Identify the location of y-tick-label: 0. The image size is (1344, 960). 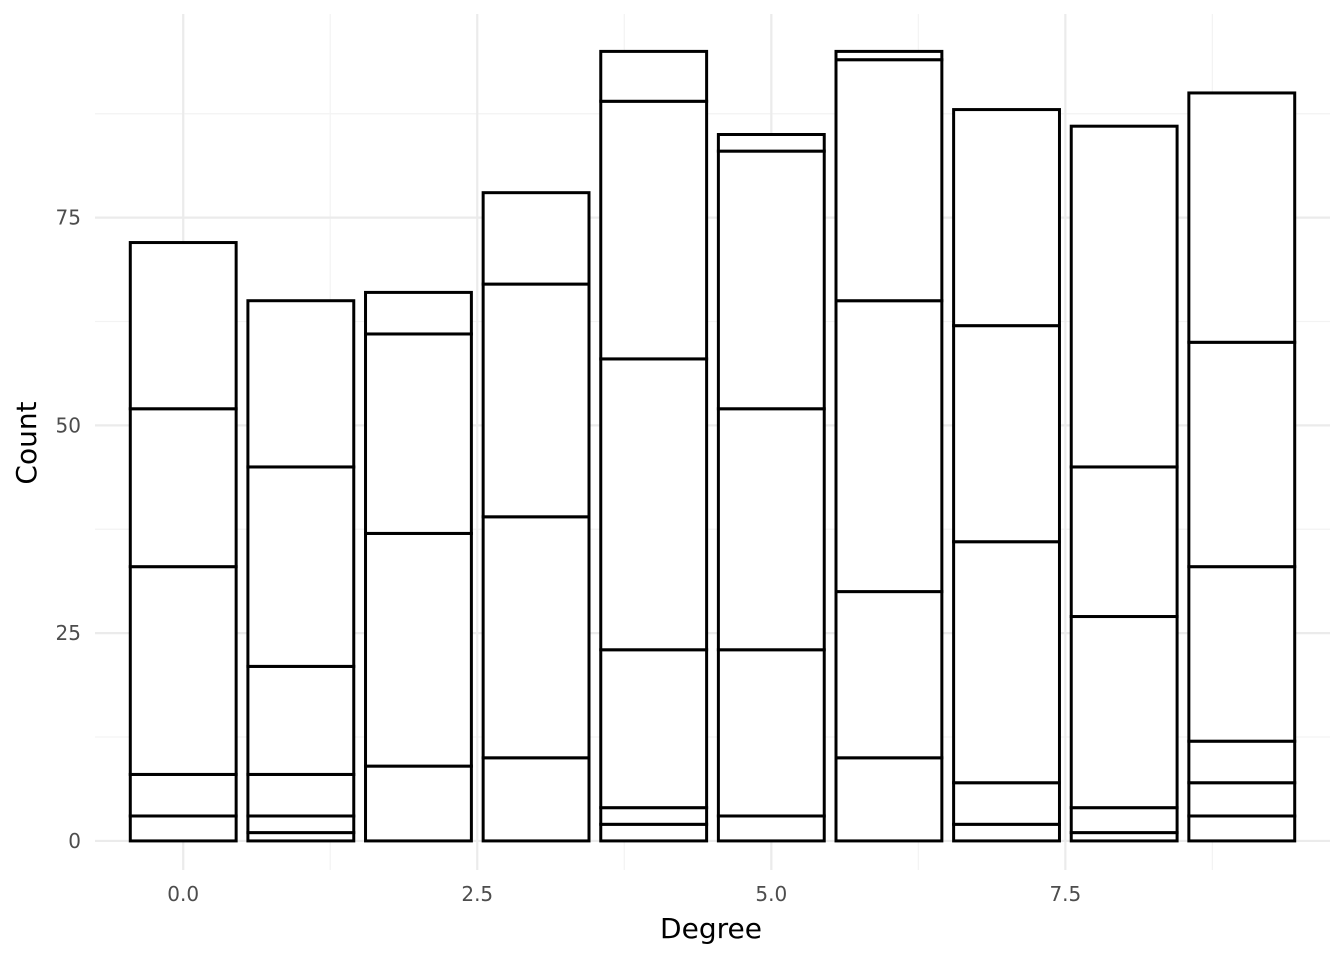
(74, 841).